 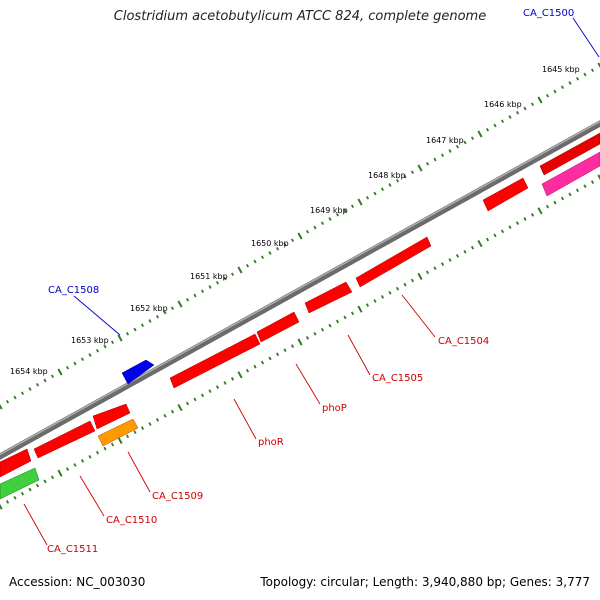 I want to click on gene-CA_C1505-arrow, so click(x=328, y=297).